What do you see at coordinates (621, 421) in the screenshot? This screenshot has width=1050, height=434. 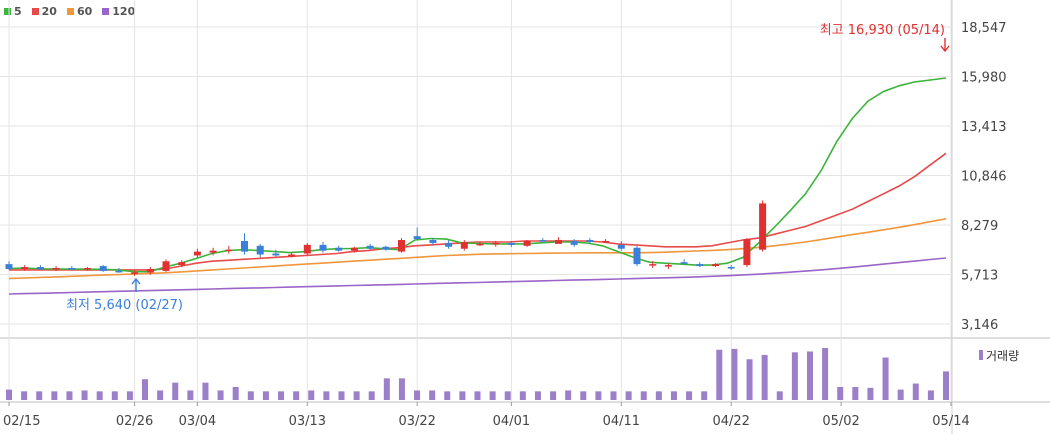 I see `x-tick-label: 04/11` at bounding box center [621, 421].